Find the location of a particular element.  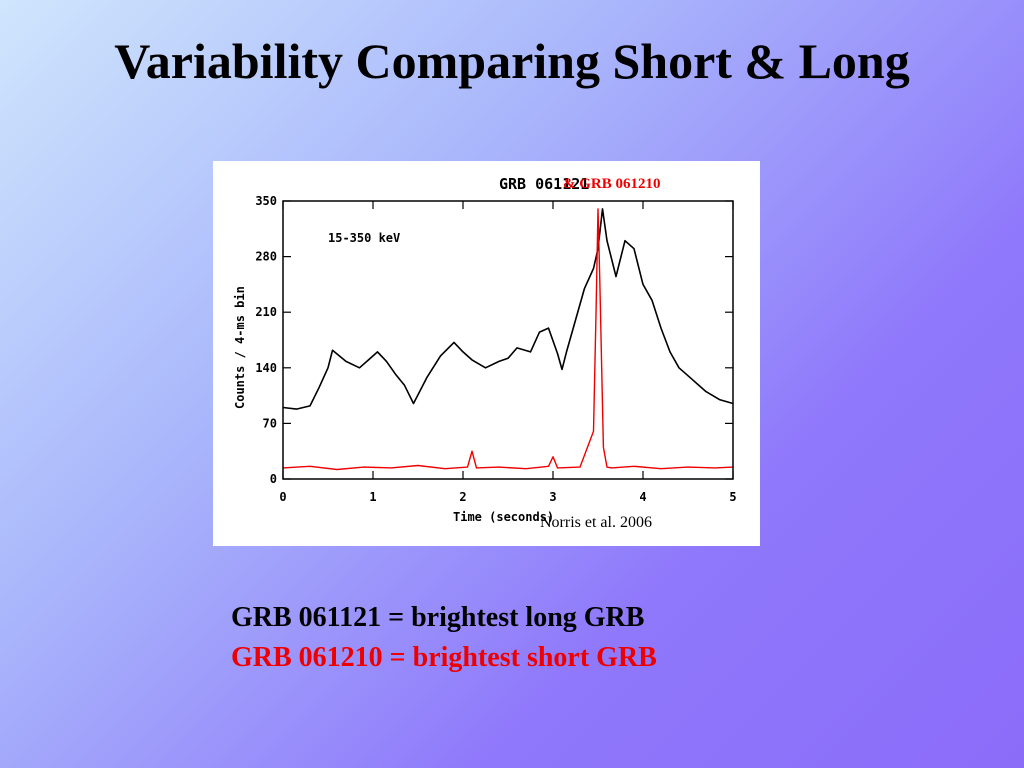

x-tick-label: 1 is located at coordinates (372, 497).